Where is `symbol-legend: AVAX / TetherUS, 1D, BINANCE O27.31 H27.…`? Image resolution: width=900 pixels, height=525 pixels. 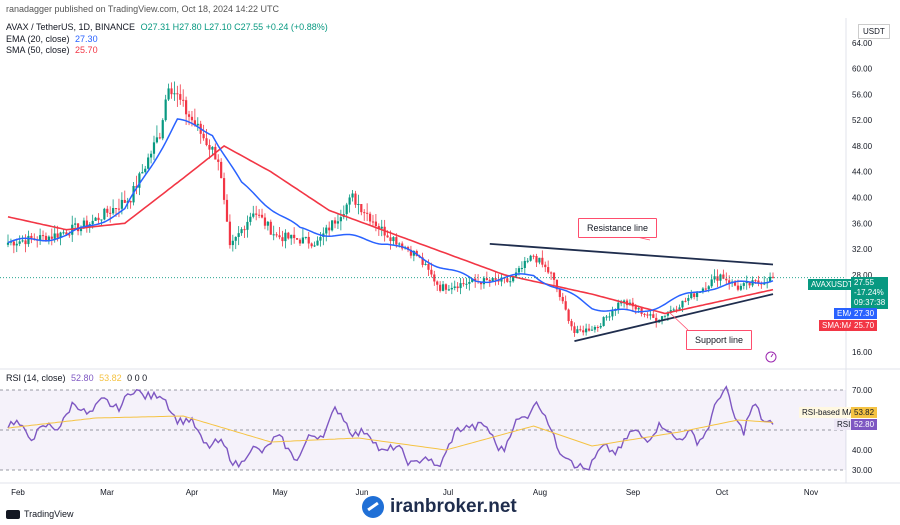
symbol-legend: AVAX / TetherUS, 1D, BINANCE O27.31 H27.… is located at coordinates (167, 27).